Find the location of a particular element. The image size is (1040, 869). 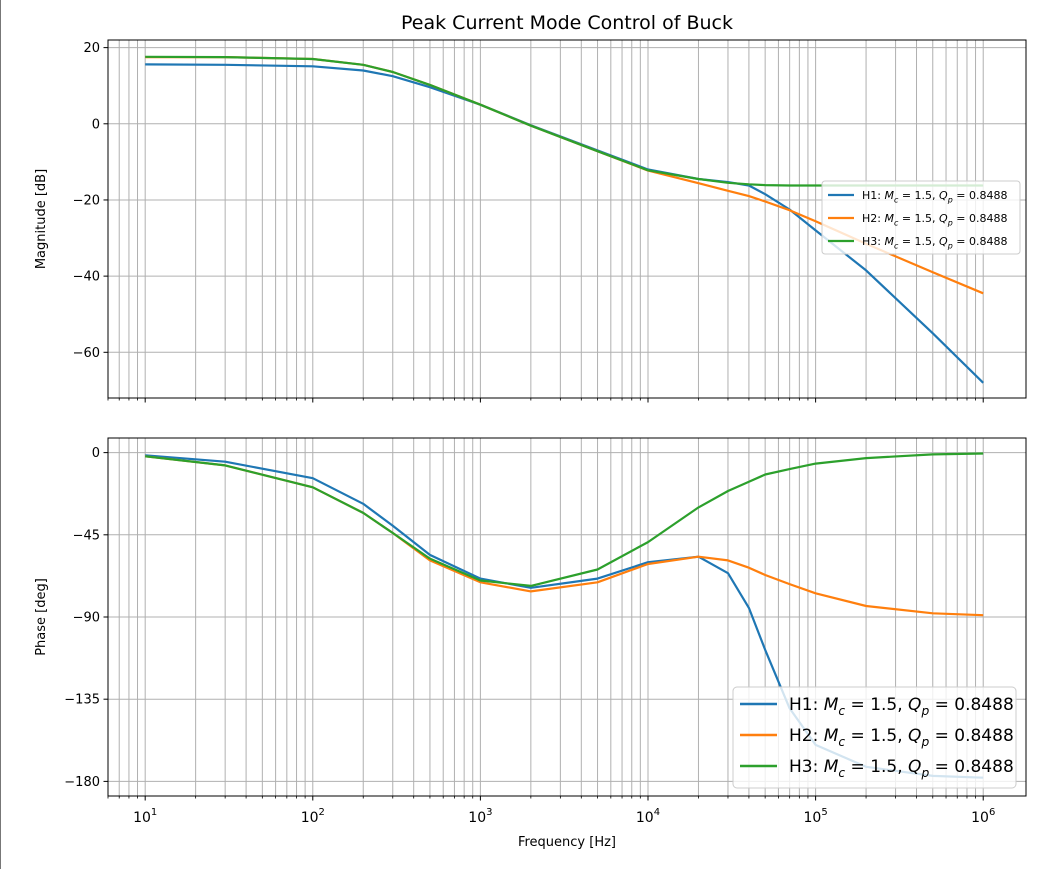

x-tick-label: 10⁵ is located at coordinates (816, 816).